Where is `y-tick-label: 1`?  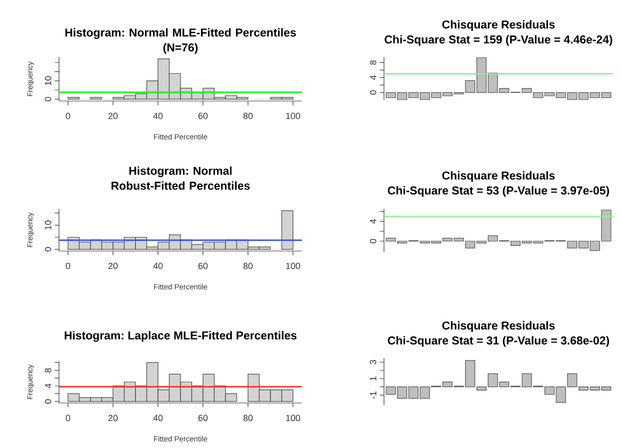 y-tick-label: 1 is located at coordinates (373, 378).